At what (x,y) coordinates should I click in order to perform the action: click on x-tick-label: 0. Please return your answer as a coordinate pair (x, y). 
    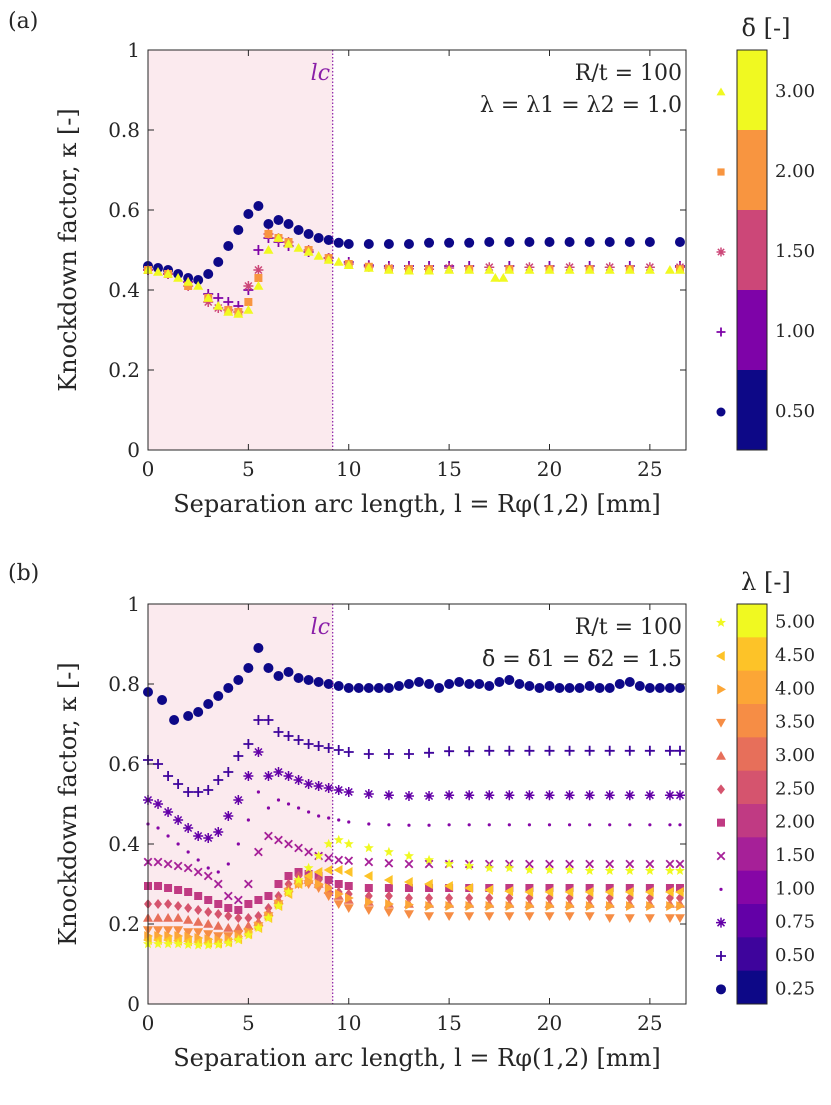
    Looking at the image, I should click on (148, 1023).